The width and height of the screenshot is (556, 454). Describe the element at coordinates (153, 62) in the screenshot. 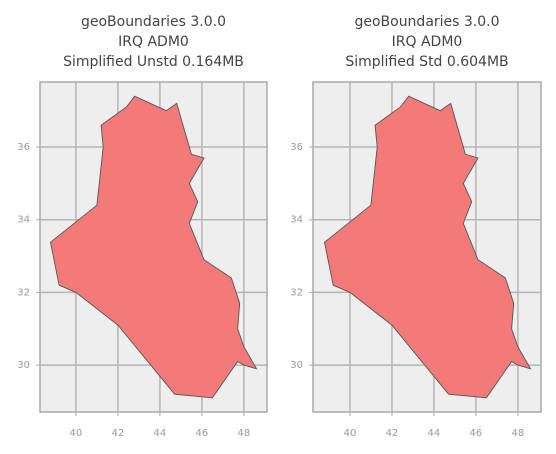

I see `chart-title: Simplified Unstd 0.164MB` at that location.